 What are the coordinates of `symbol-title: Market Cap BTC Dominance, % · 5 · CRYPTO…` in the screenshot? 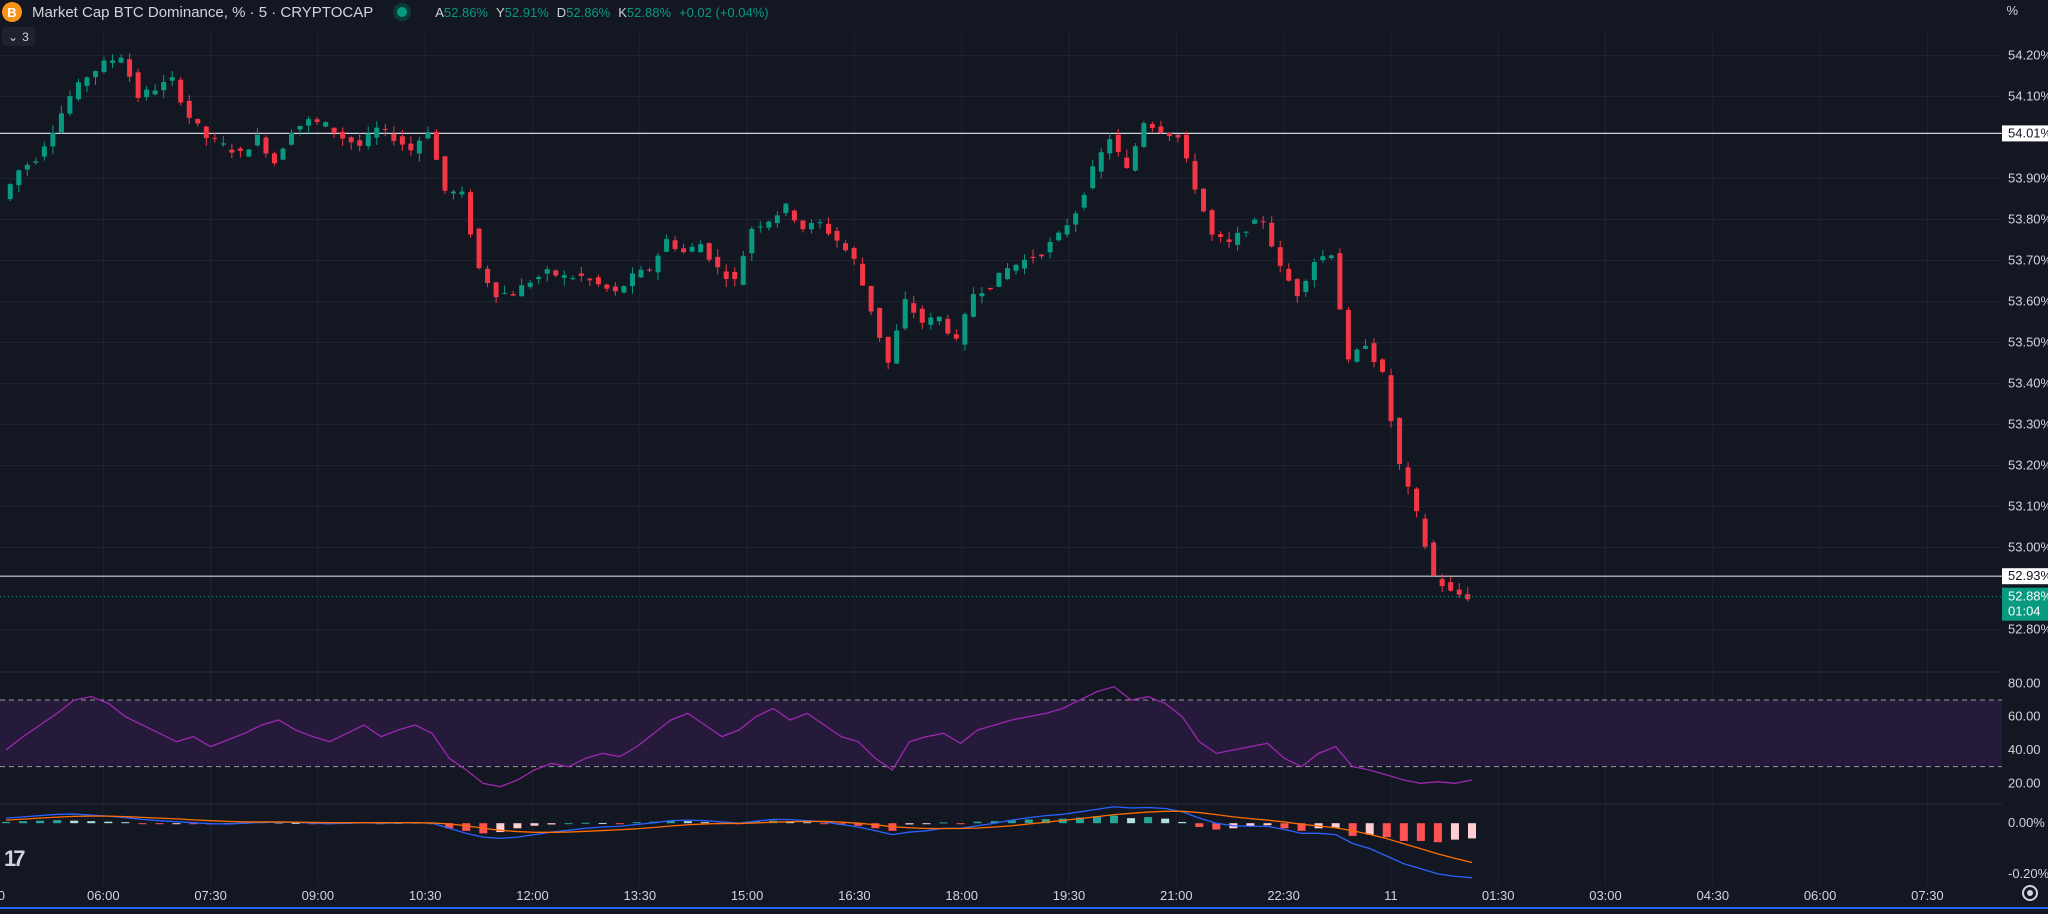 It's located at (203, 12).